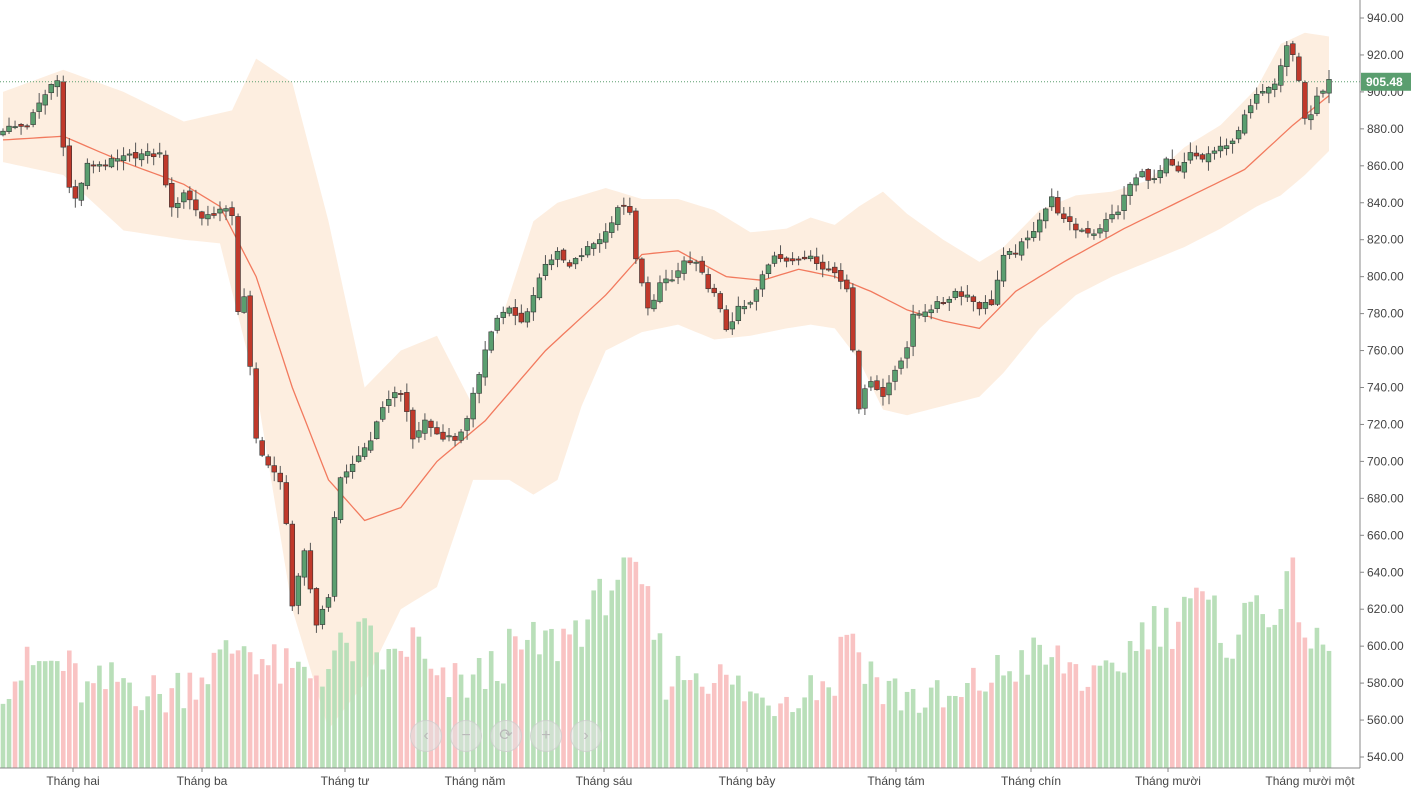 Image resolution: width=1412 pixels, height=798 pixels. I want to click on chevron-left-icon: ‹, so click(426, 736).